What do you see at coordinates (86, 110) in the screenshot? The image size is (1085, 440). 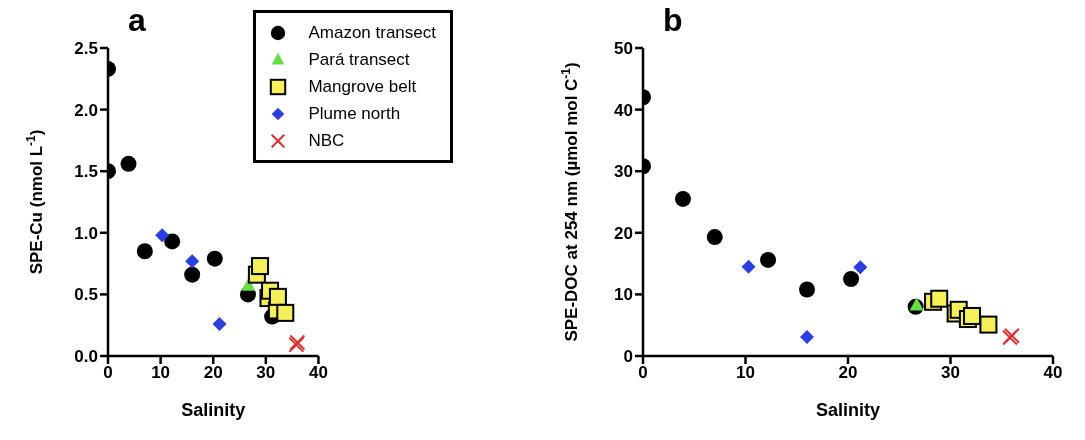 I see `y-tick-label: 2.0` at bounding box center [86, 110].